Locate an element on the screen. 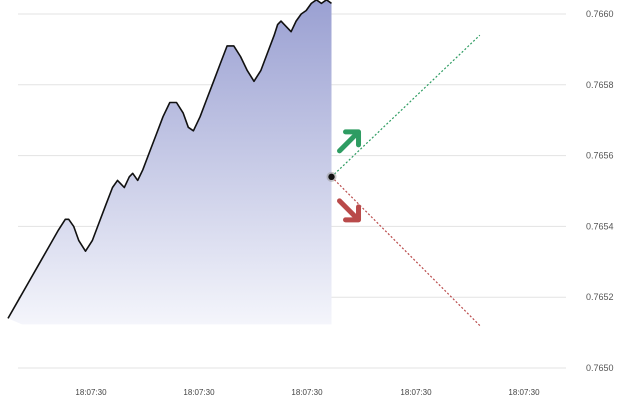 The image size is (625, 407). y-tick-label: 0.7652 is located at coordinates (600, 297).